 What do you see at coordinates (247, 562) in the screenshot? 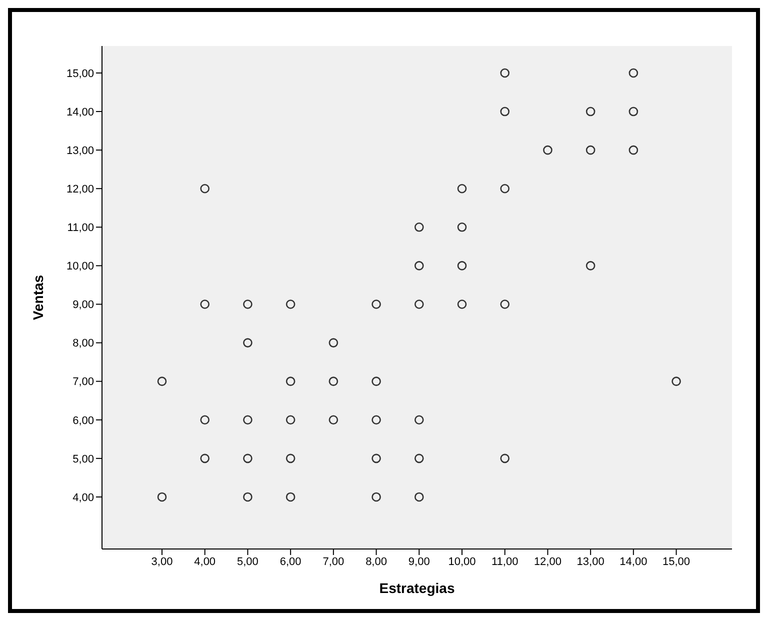
I see `x-tick-label: 5,00` at bounding box center [247, 562].